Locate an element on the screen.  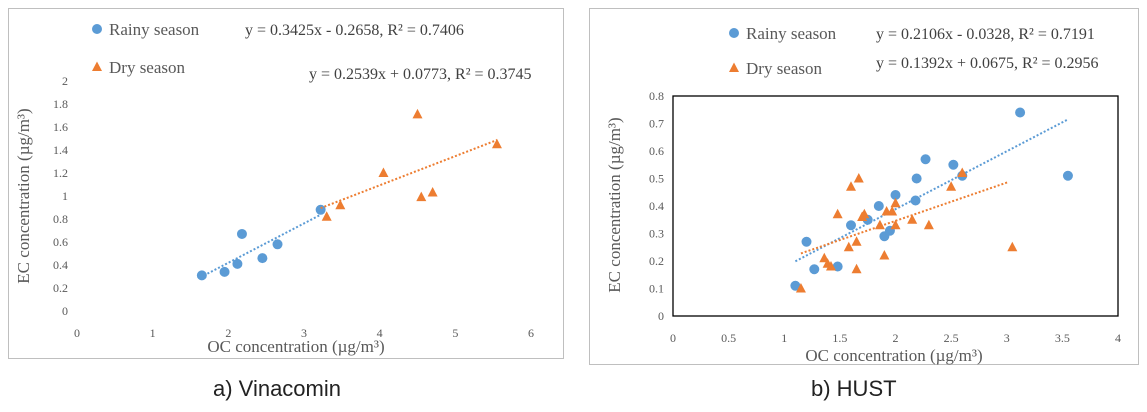
y-tick-label: 1 is located at coordinates (65, 196).